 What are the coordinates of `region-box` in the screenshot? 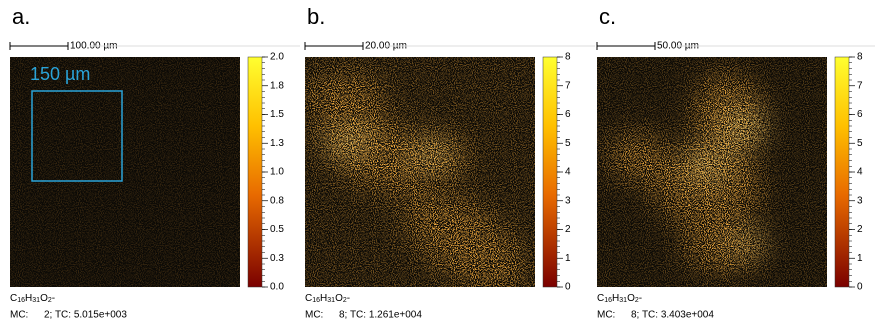 It's located at (77, 136).